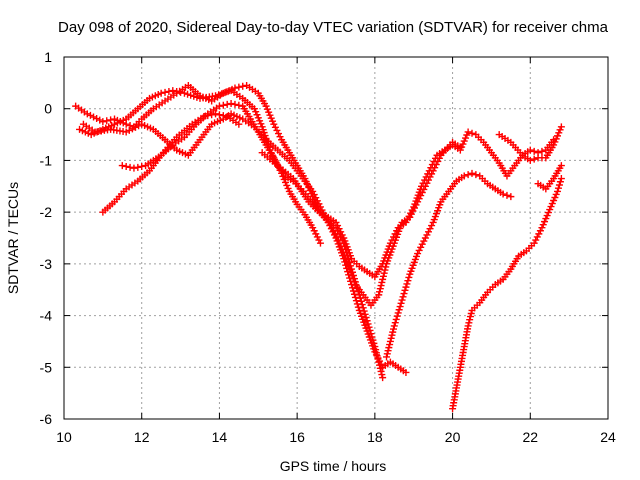 Image resolution: width=640 pixels, height=480 pixels. I want to click on x-tick-labels: 10 12 14 16 18 20 22 24, so click(336, 437).